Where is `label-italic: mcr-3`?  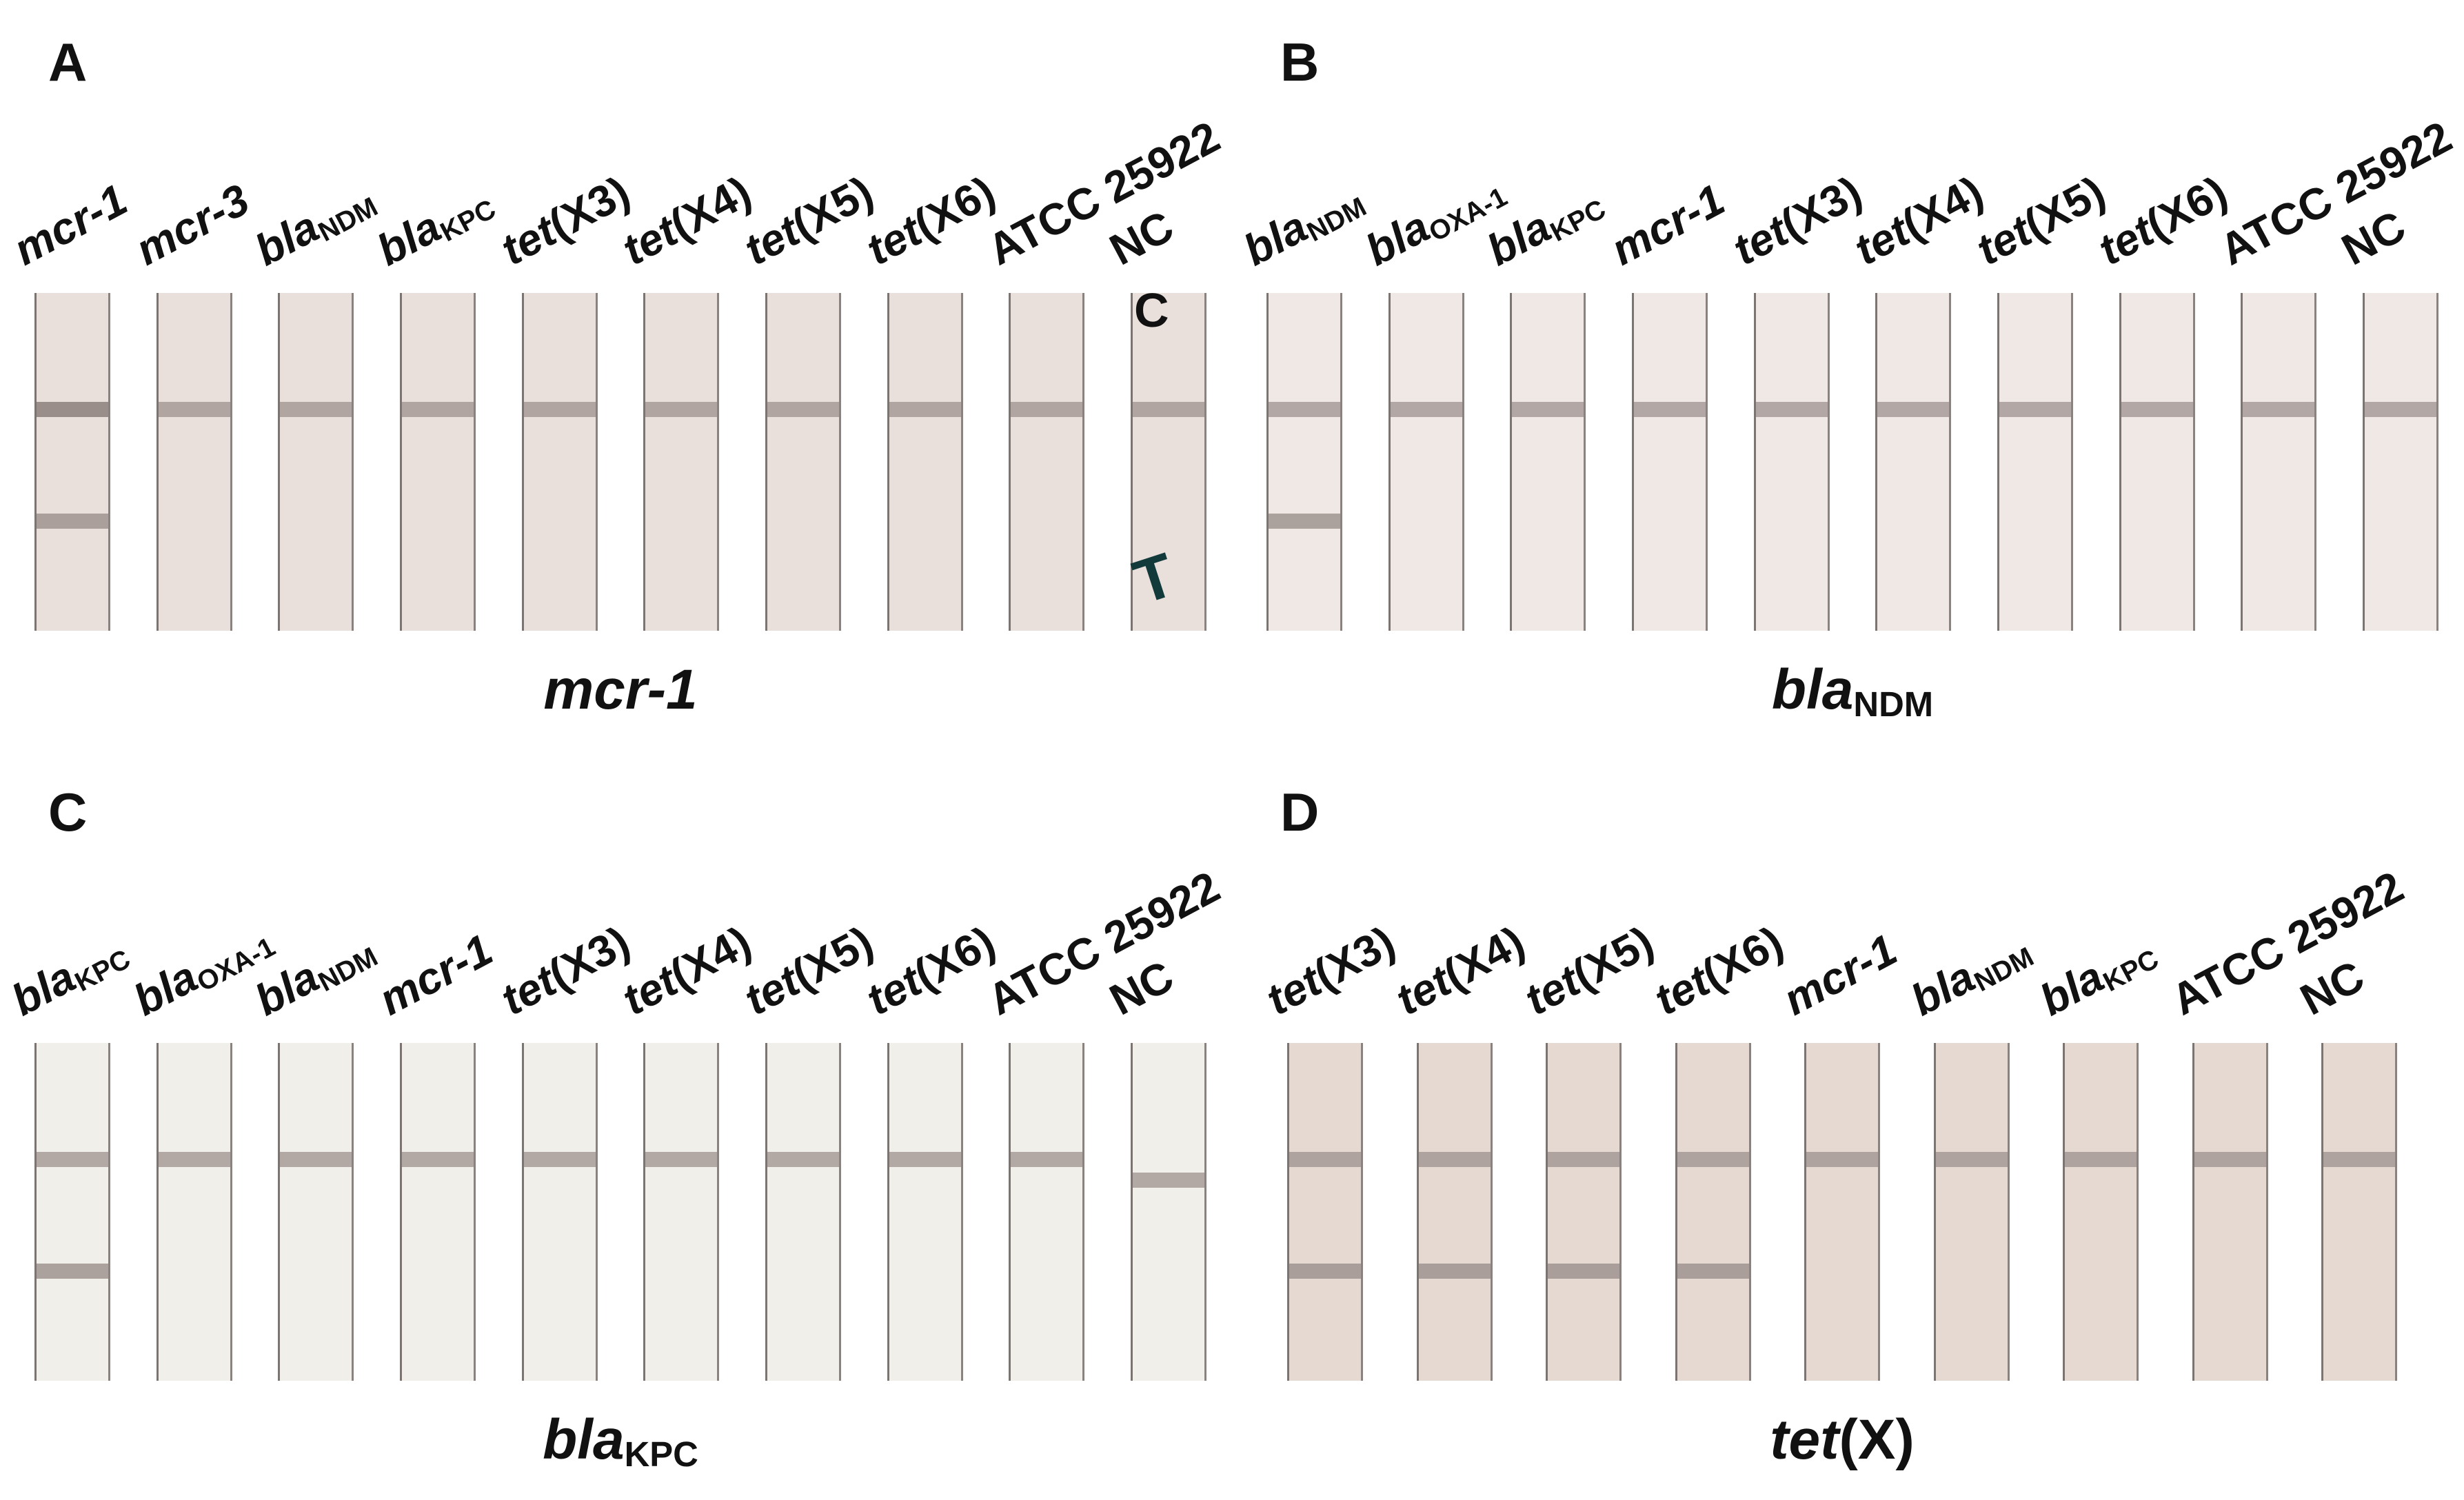 label-italic: mcr-3 is located at coordinates (192, 224).